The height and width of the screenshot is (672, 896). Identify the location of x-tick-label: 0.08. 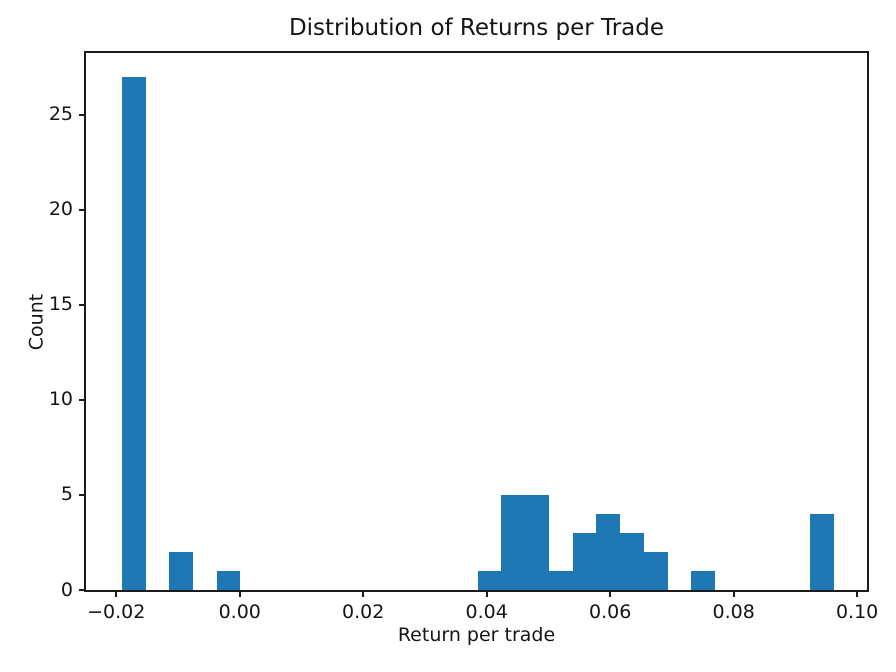
(733, 612).